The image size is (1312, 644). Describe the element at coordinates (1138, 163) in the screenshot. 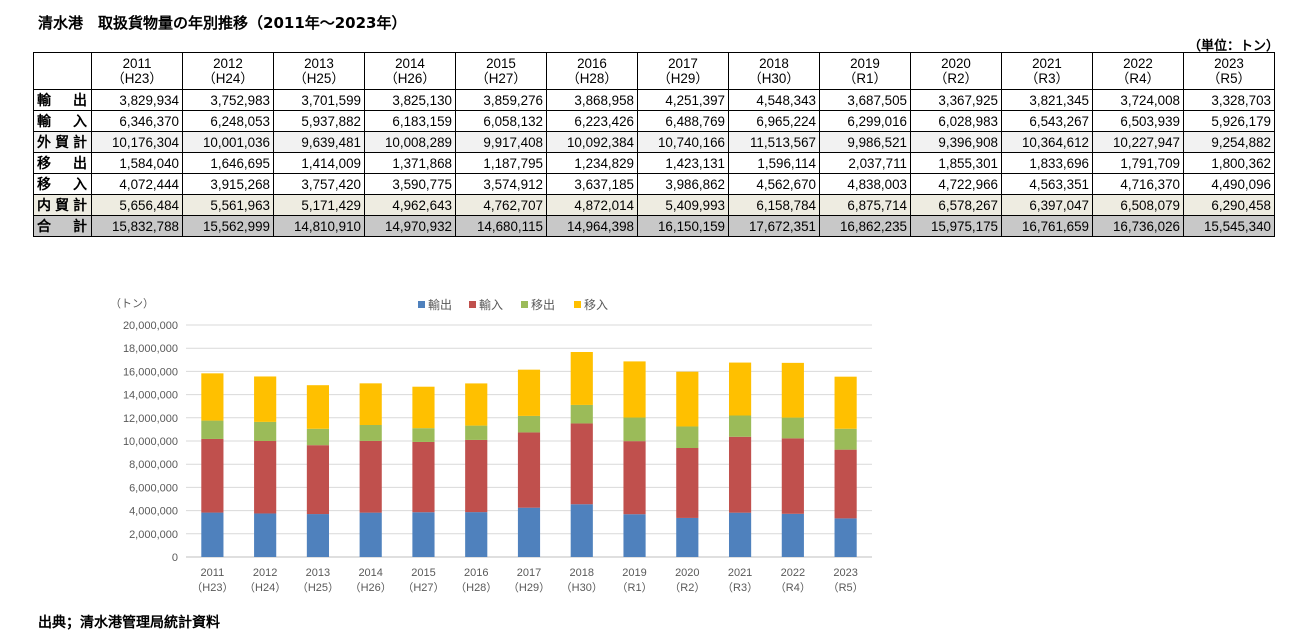

I see `table-cell: 1,791,709` at that location.